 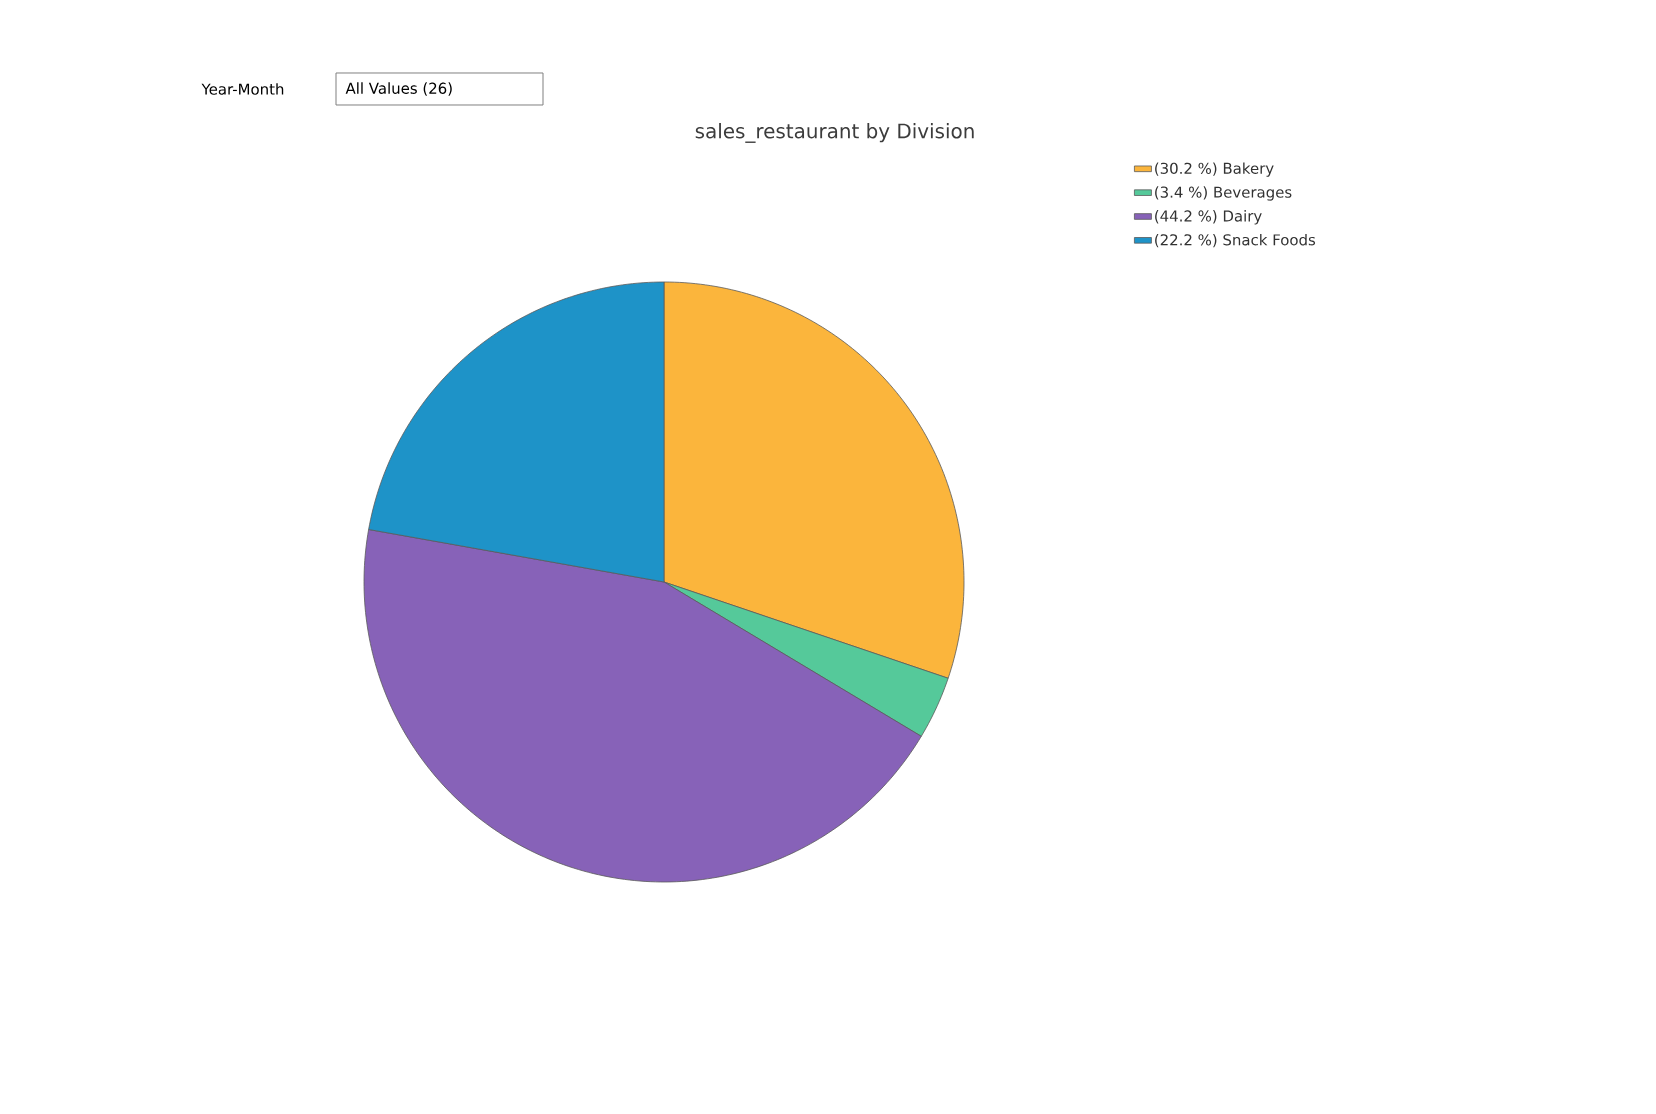 What do you see at coordinates (1235, 240) in the screenshot?
I see `legend-label: (22.2 %) Snack Foods` at bounding box center [1235, 240].